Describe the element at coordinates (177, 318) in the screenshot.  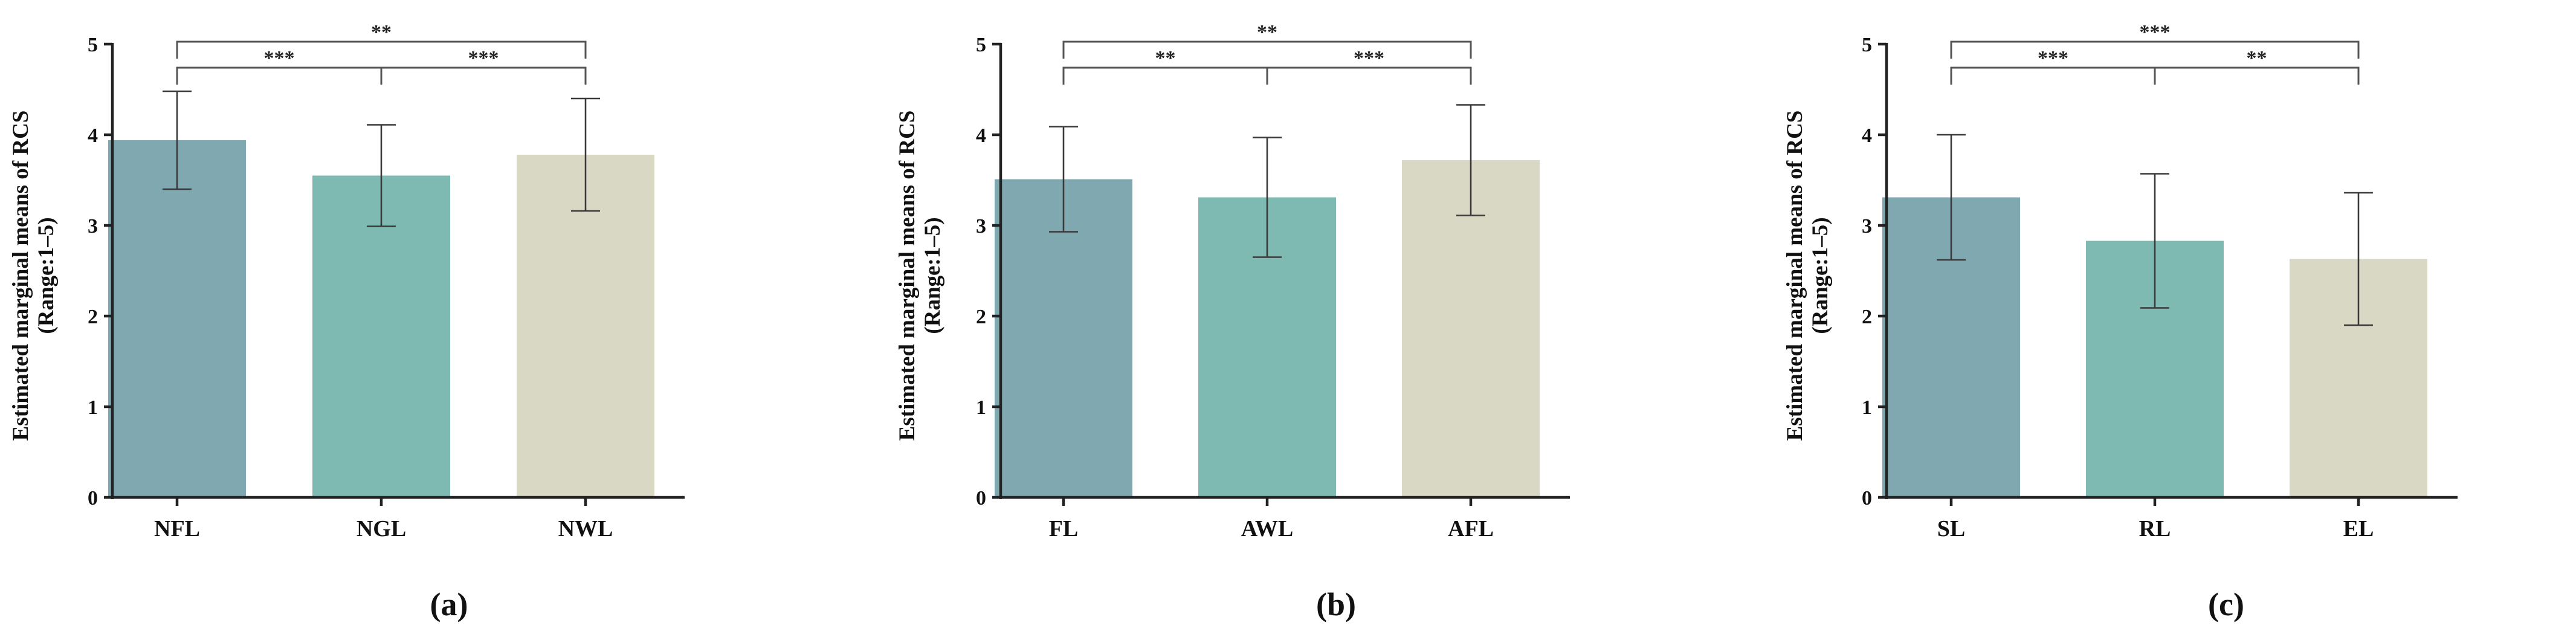
I see `bar-nfl` at that location.